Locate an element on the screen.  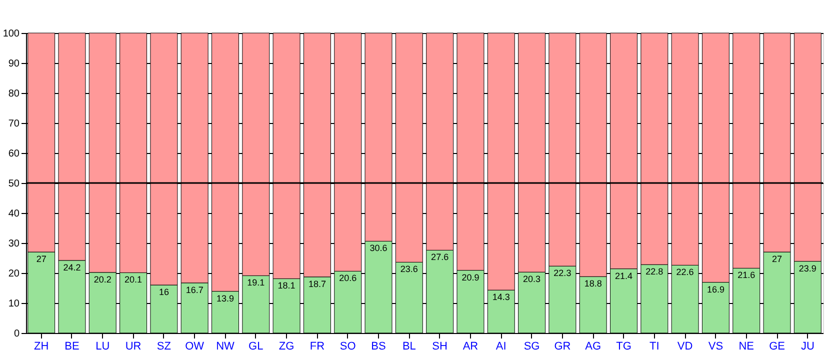
x-tick-label: SO is located at coordinates (348, 345).